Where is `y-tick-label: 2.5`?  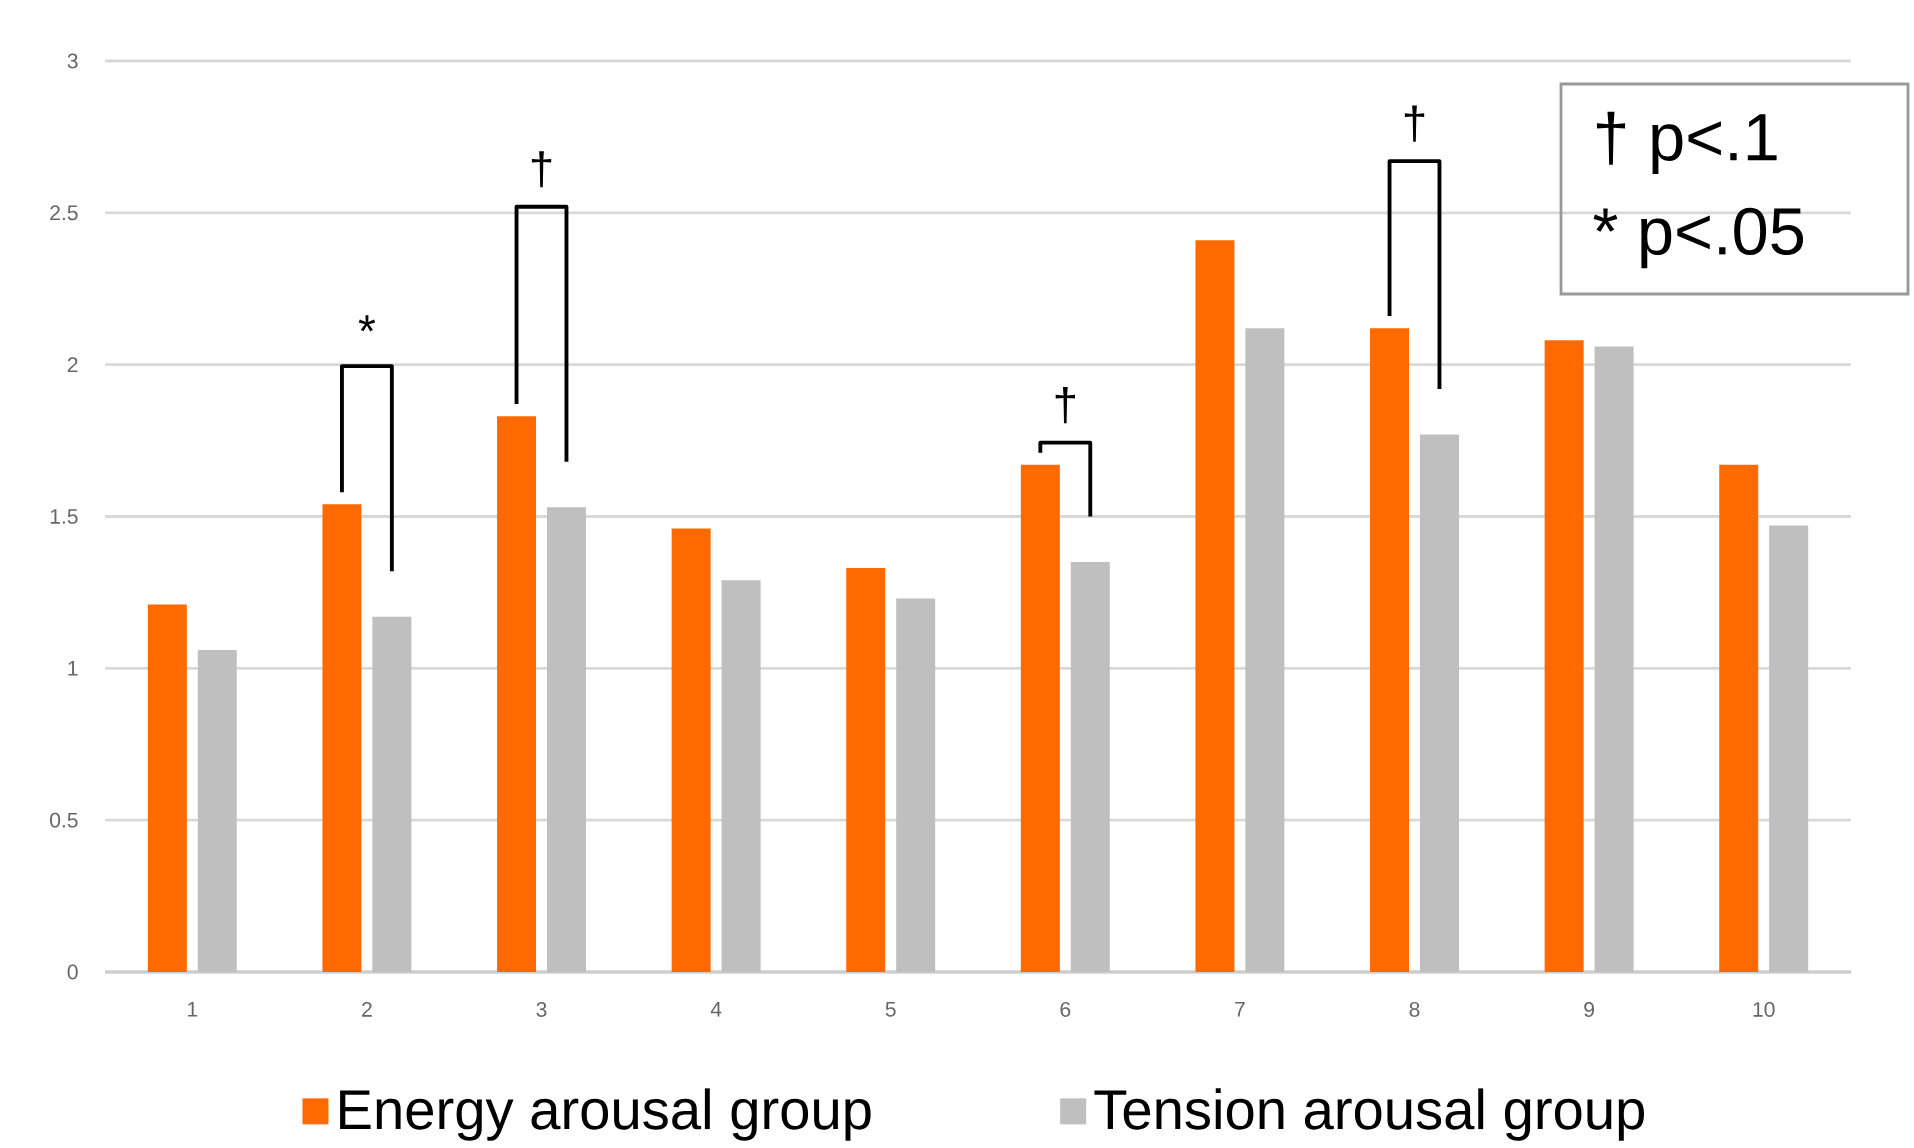 y-tick-label: 2.5 is located at coordinates (64, 213).